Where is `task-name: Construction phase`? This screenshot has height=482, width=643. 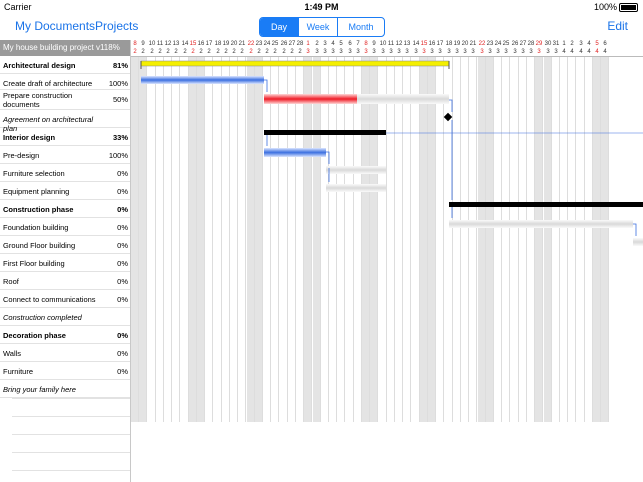 task-name: Construction phase is located at coordinates (38, 209).